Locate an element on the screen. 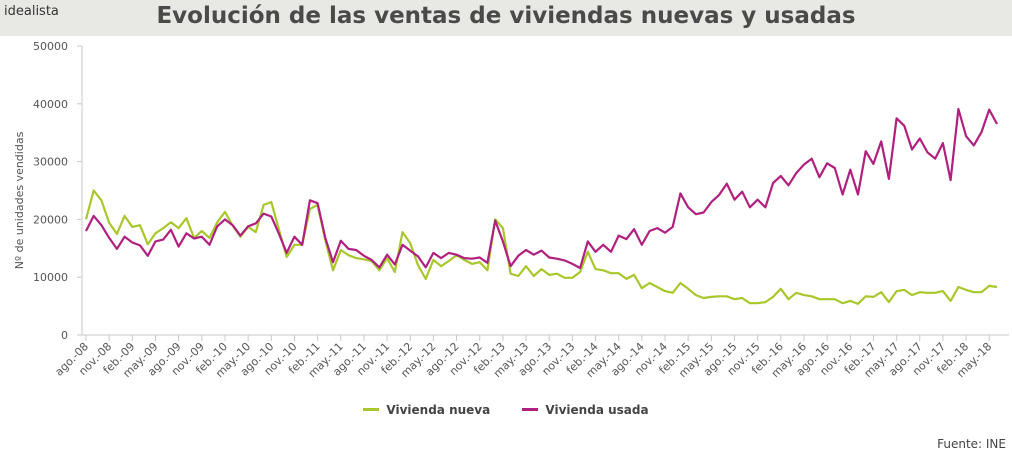 The height and width of the screenshot is (457, 1012). brand-logo: idealista is located at coordinates (31, 11).